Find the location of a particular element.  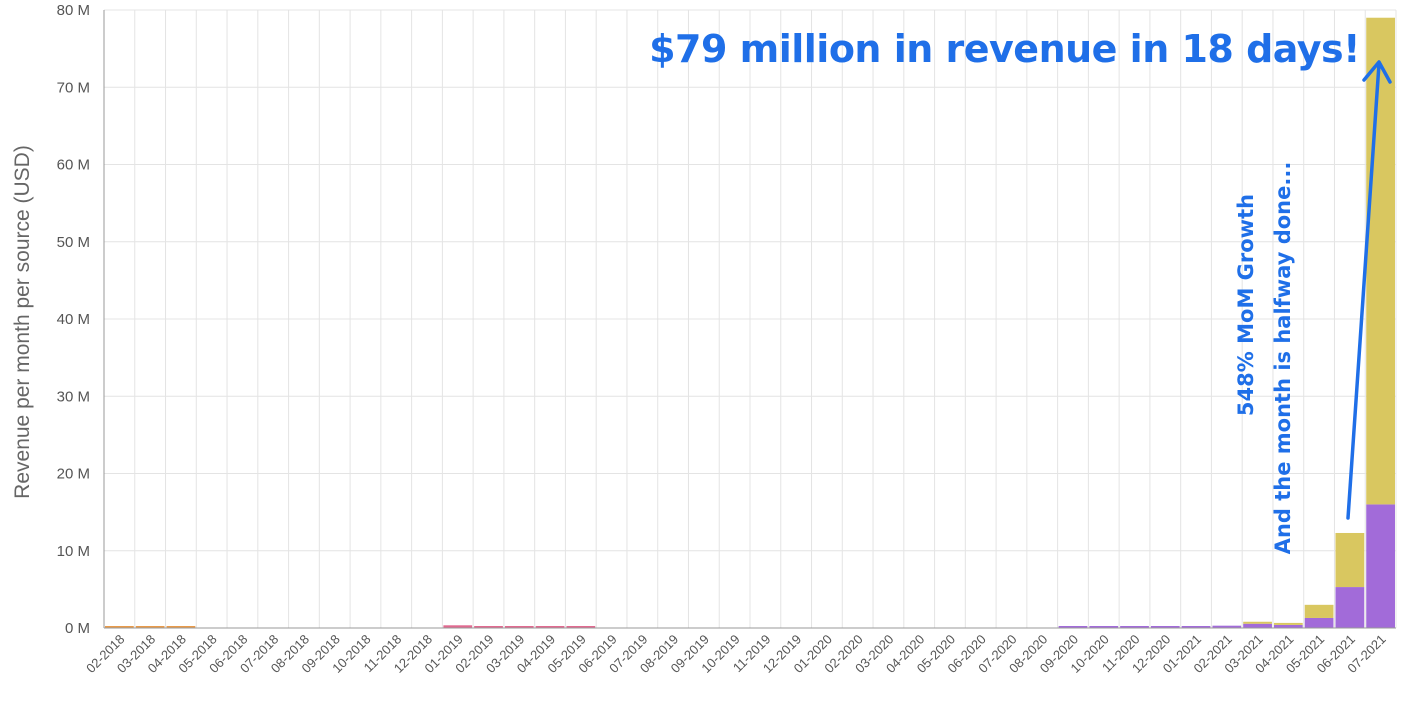

y-tick-label: 30 M is located at coordinates (73, 396).